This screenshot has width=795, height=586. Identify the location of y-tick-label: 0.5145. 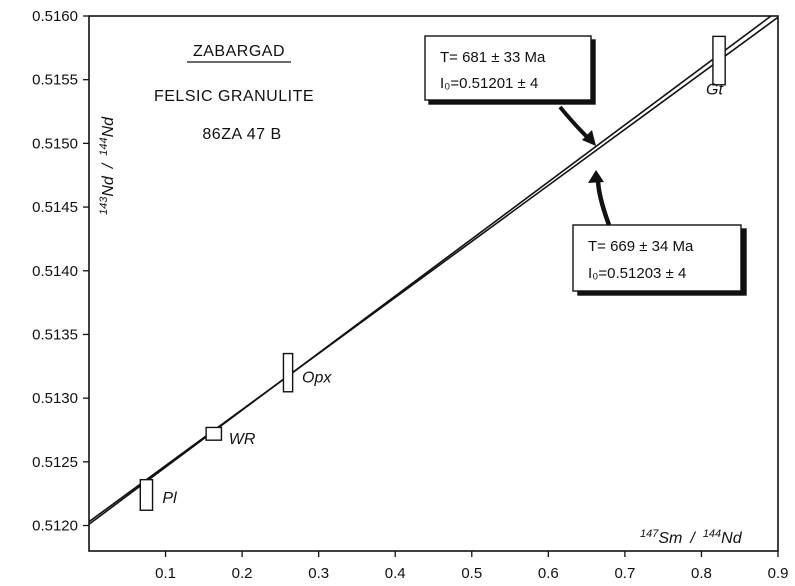
(55, 207).